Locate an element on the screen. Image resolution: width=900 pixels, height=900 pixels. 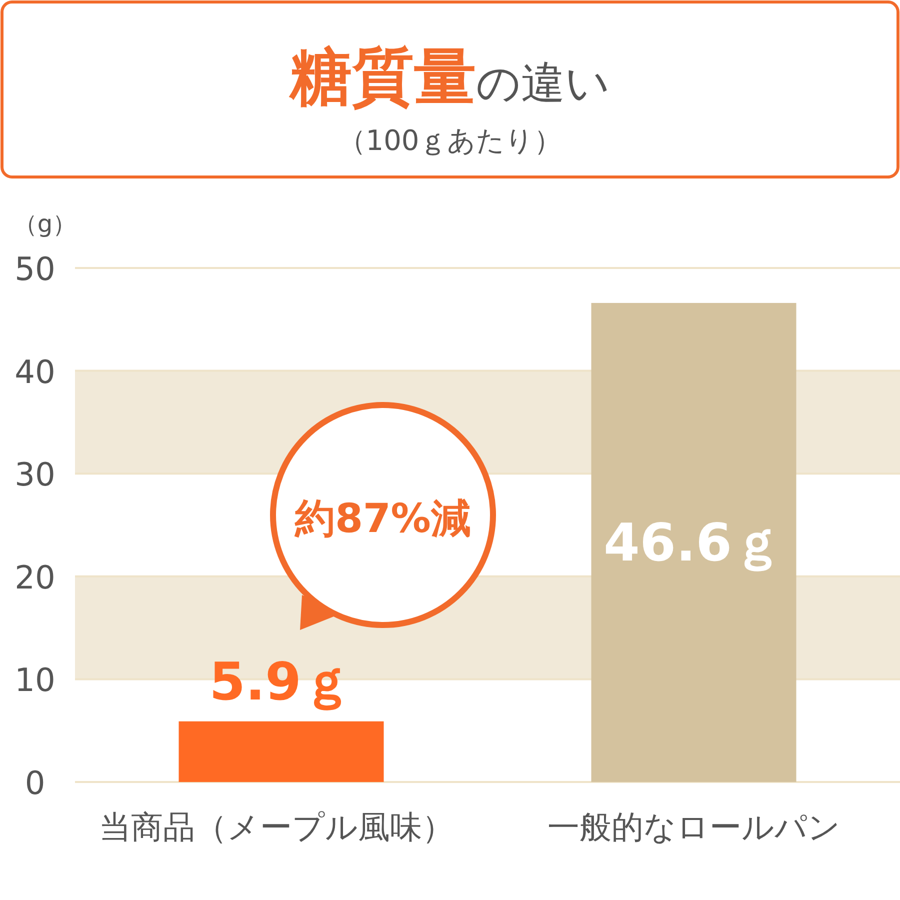
y-tick-label: 20 is located at coordinates (35, 577).